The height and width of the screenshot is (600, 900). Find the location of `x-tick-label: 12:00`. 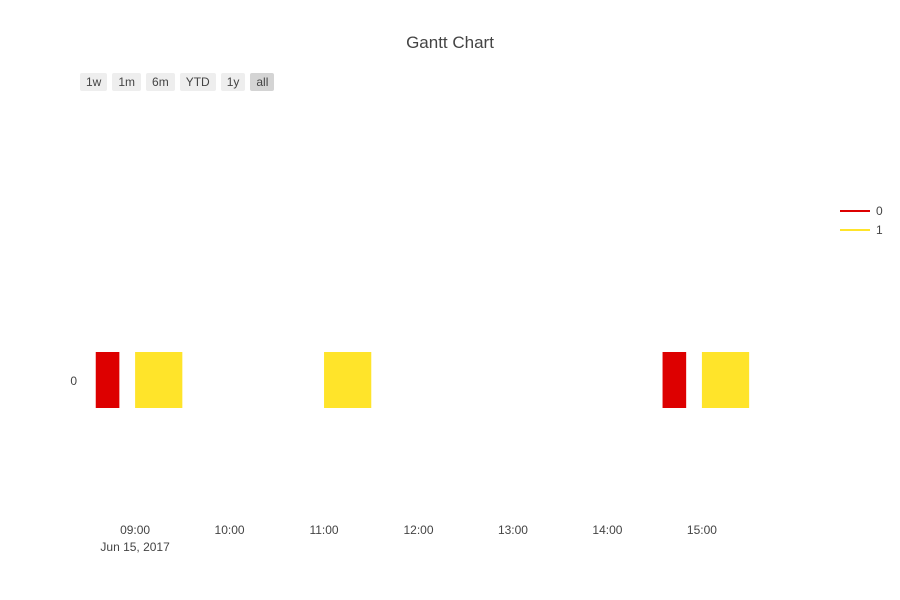

x-tick-label: 12:00 is located at coordinates (418, 530).